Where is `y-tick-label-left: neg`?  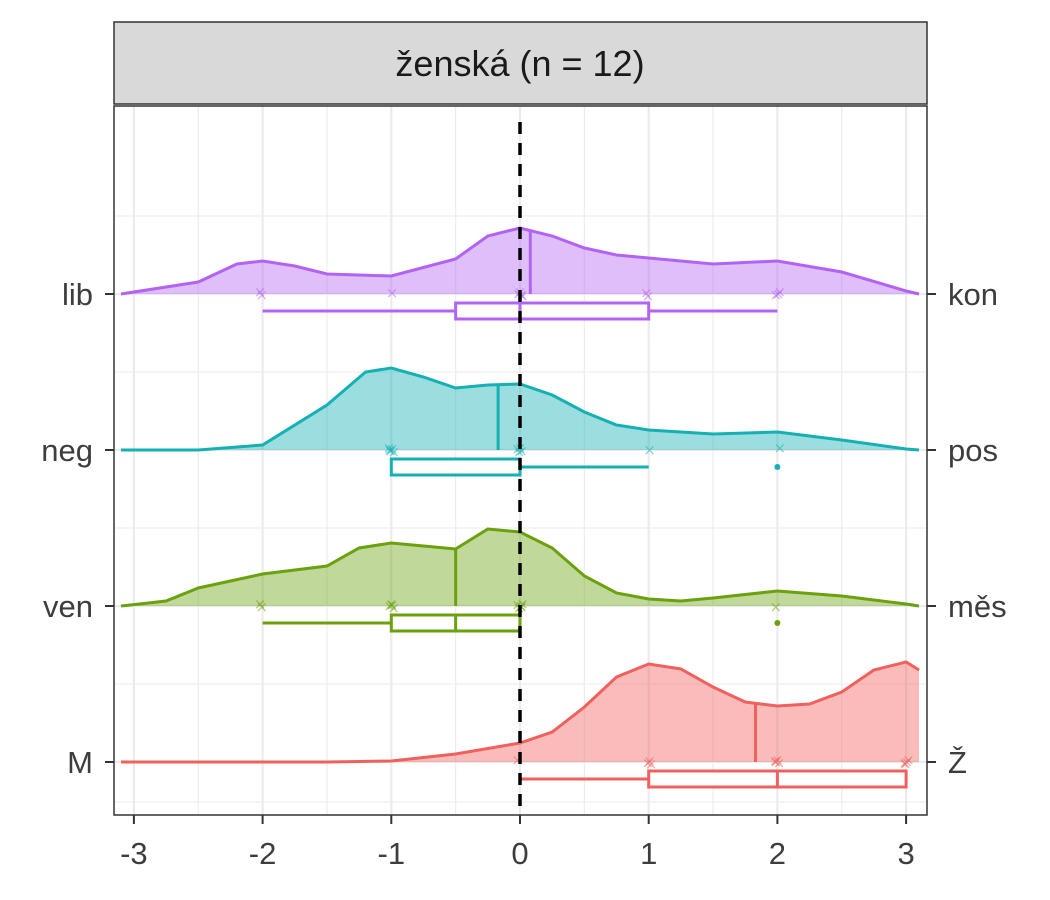 y-tick-label-left: neg is located at coordinates (67, 450).